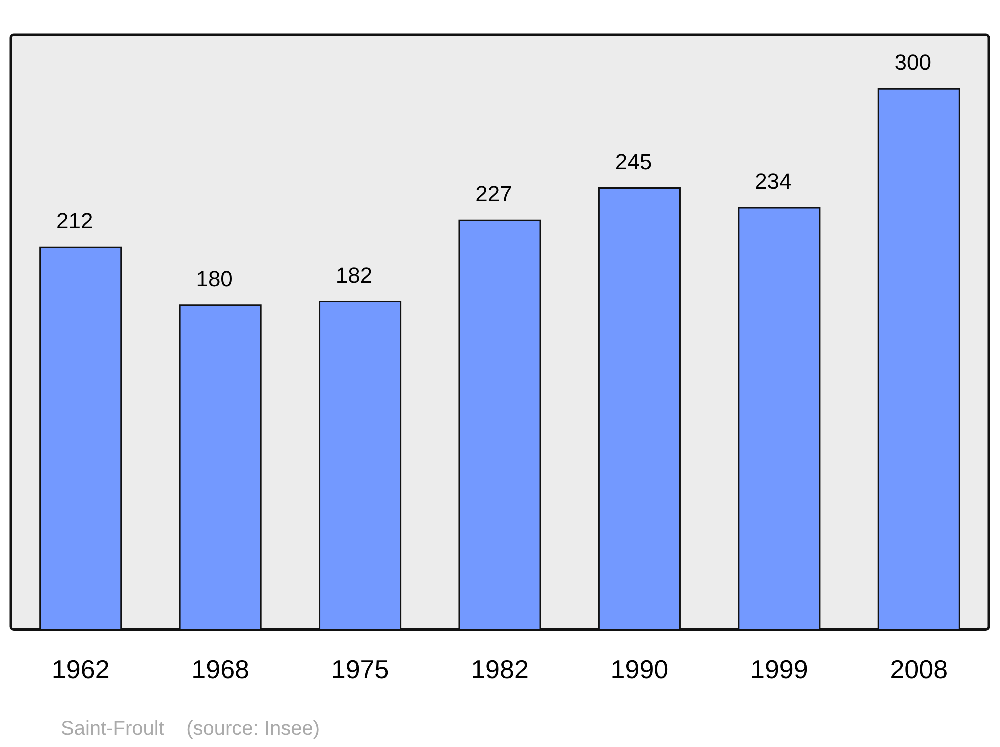  I want to click on x-tick-label: 1999, so click(779, 669).